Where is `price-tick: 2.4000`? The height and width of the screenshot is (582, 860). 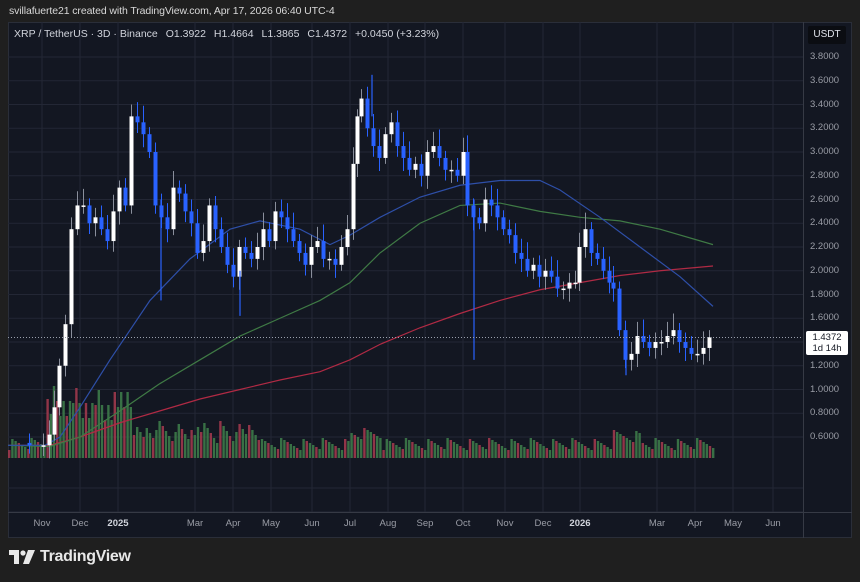 price-tick: 2.4000 is located at coordinates (825, 223).